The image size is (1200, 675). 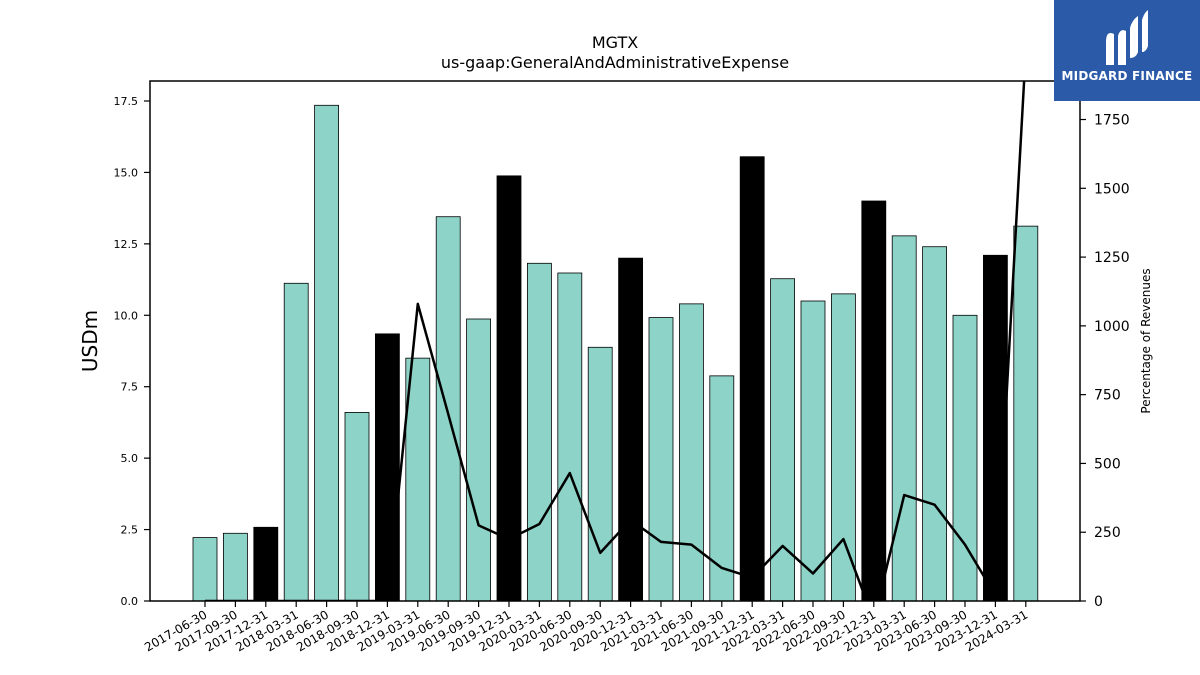 I want to click on logo-text: MIDGARD FINANCE, so click(x=1127, y=76).